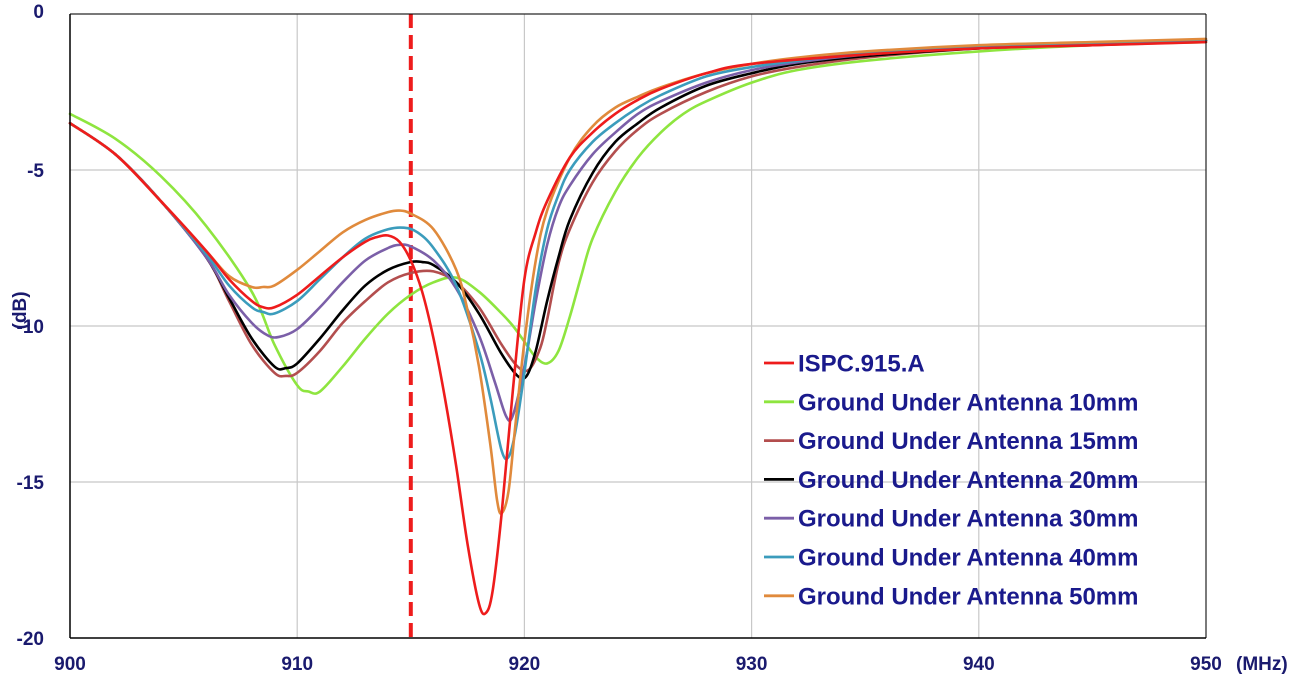 This screenshot has width=1312, height=680. Describe the element at coordinates (752, 664) in the screenshot. I see `x-tick-label: 930` at that location.